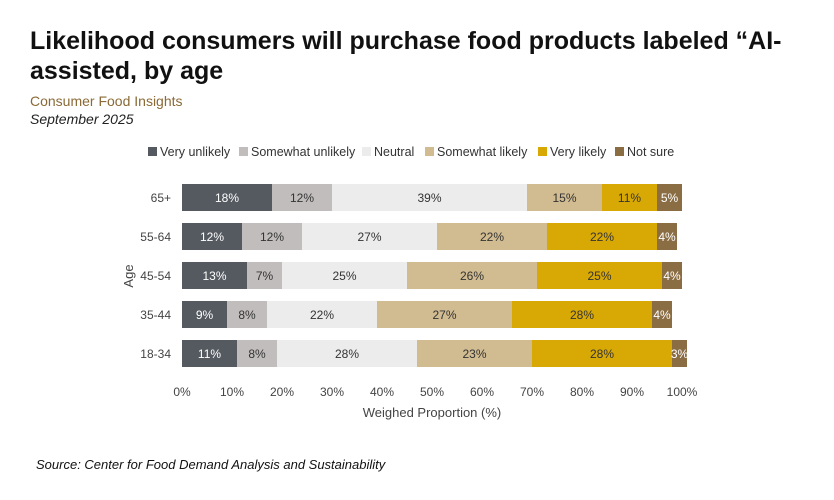 This screenshot has width=834, height=500. Describe the element at coordinates (303, 152) in the screenshot. I see `legend-label: Somewhat unlikely` at that location.